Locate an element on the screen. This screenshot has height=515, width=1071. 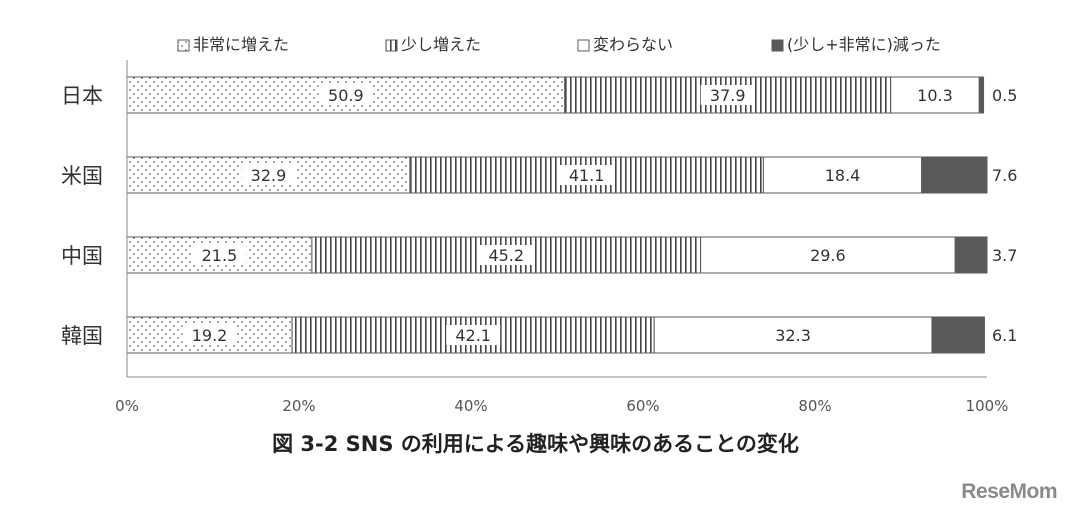
legend-item: 非常に増えた is located at coordinates (233, 44).